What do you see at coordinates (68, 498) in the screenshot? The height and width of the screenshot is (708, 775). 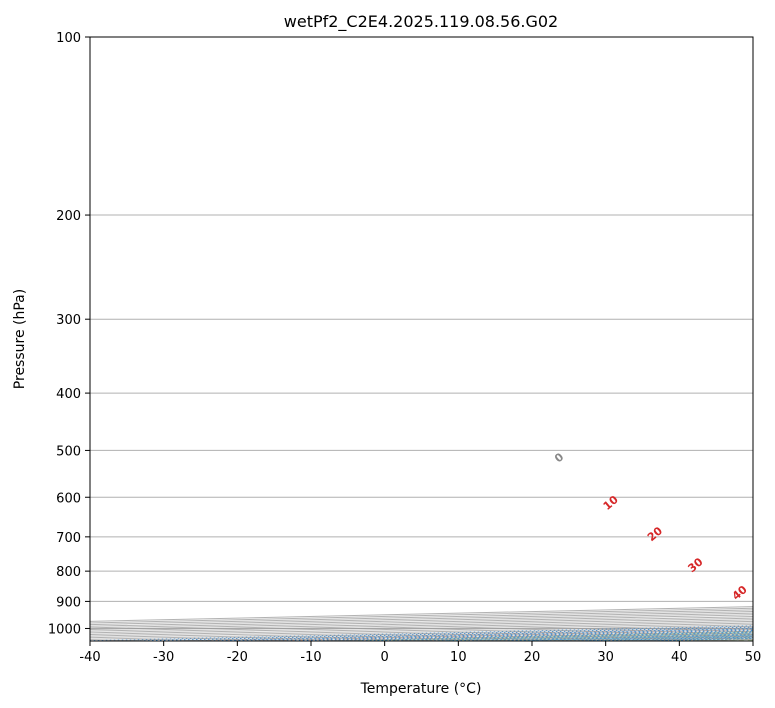 I see `y-tick-label: 600` at bounding box center [68, 498].